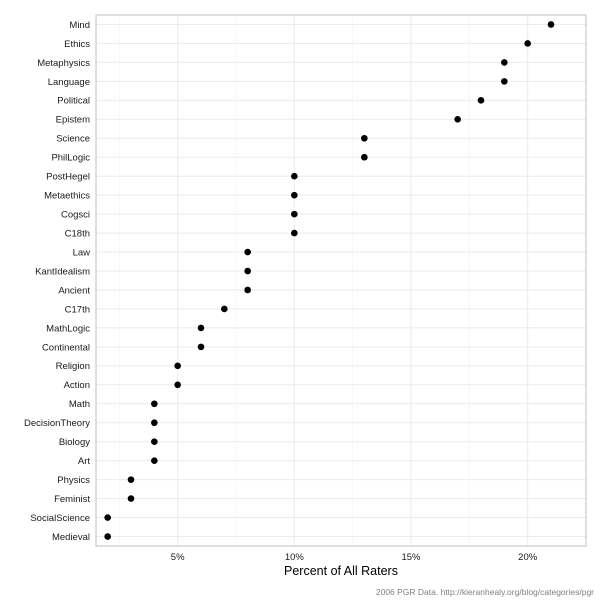 The height and width of the screenshot is (600, 600). Describe the element at coordinates (77, 385) in the screenshot. I see `y-tick-label: Action` at that location.